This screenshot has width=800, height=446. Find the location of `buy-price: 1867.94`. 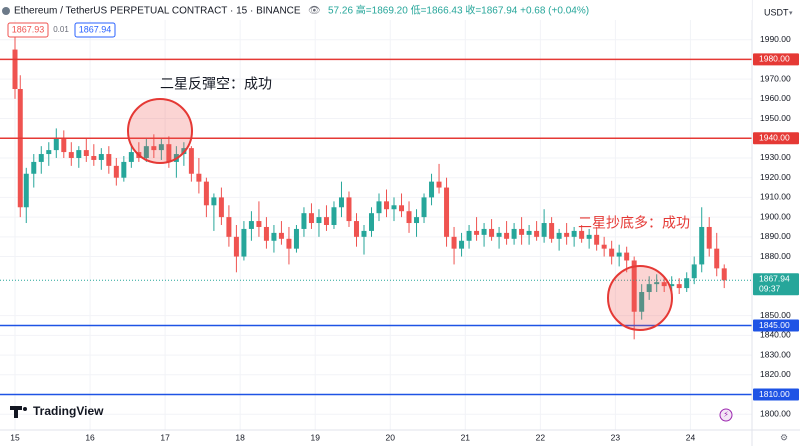

buy-price: 1867.94 is located at coordinates (95, 29).